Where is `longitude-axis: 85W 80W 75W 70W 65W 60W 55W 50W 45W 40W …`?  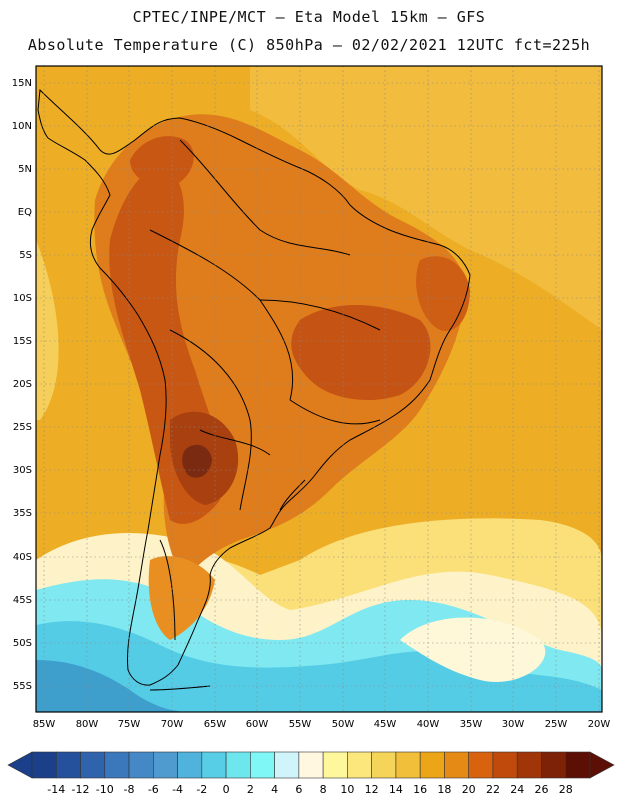 longitude-axis: 85W 80W 75W 70W 65W 60W 55W 50W 45W 40W … is located at coordinates (322, 724).